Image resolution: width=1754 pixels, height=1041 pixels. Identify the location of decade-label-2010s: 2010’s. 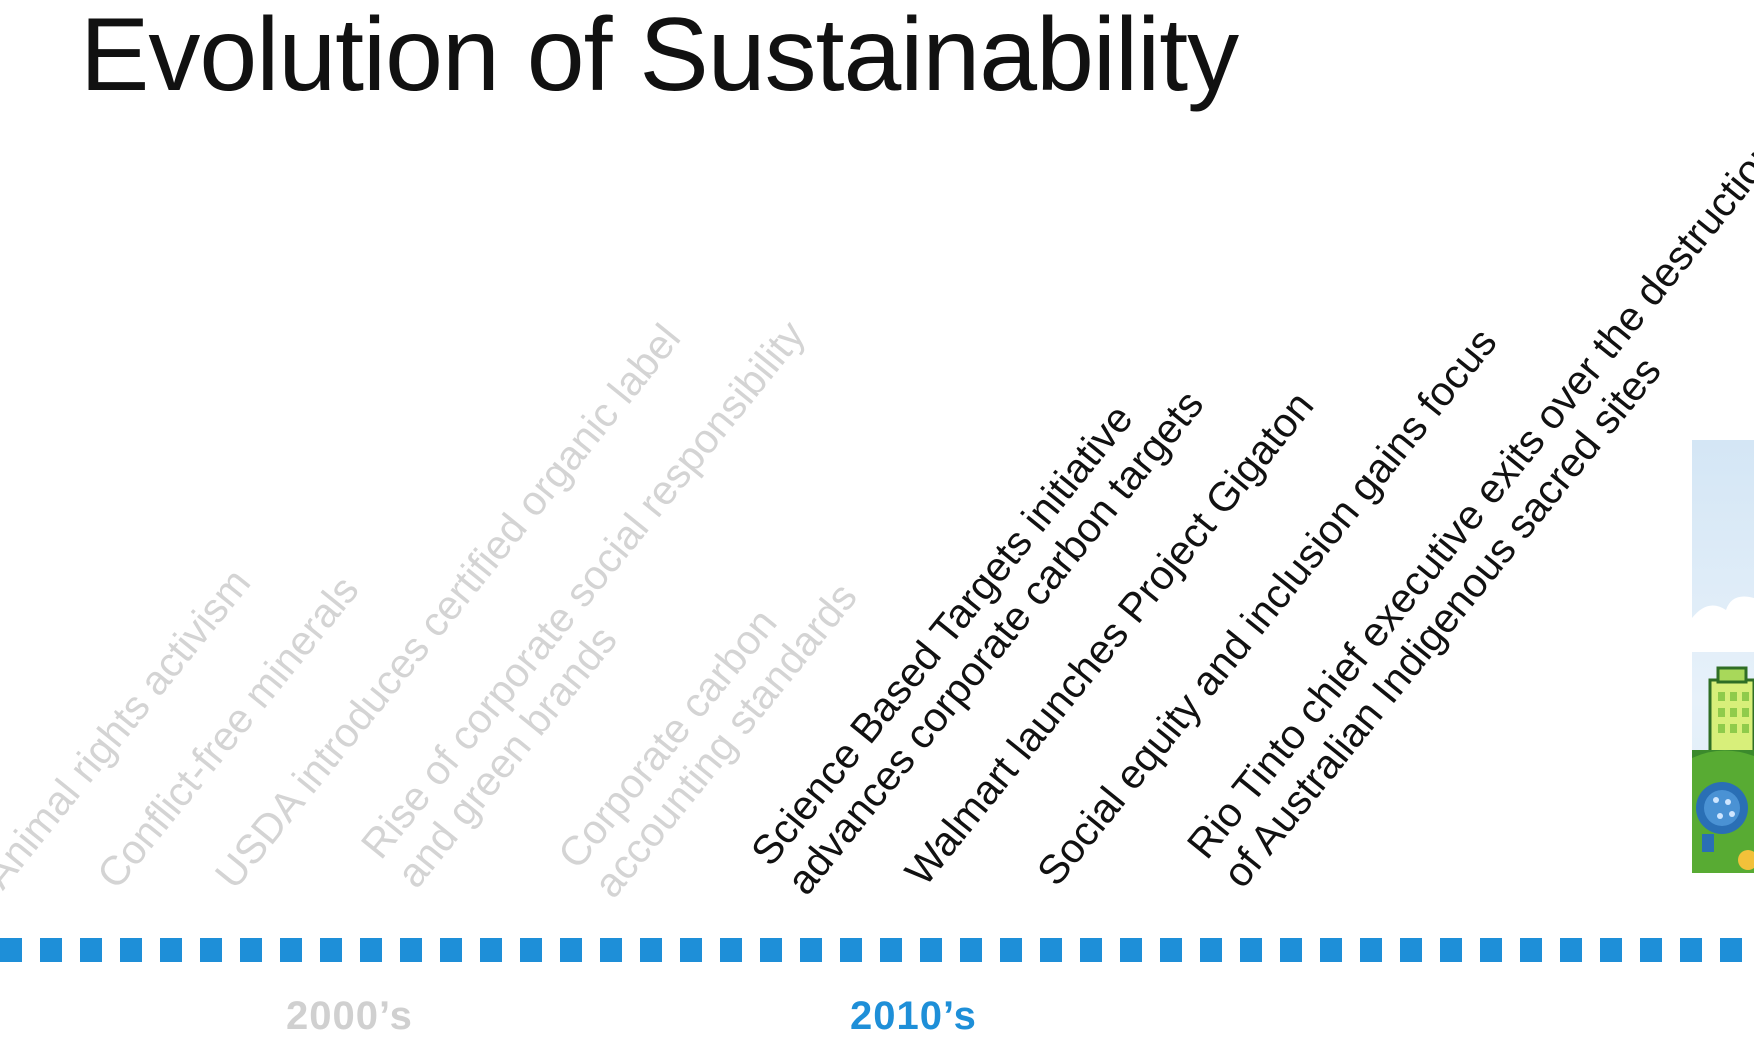
(913, 1016).